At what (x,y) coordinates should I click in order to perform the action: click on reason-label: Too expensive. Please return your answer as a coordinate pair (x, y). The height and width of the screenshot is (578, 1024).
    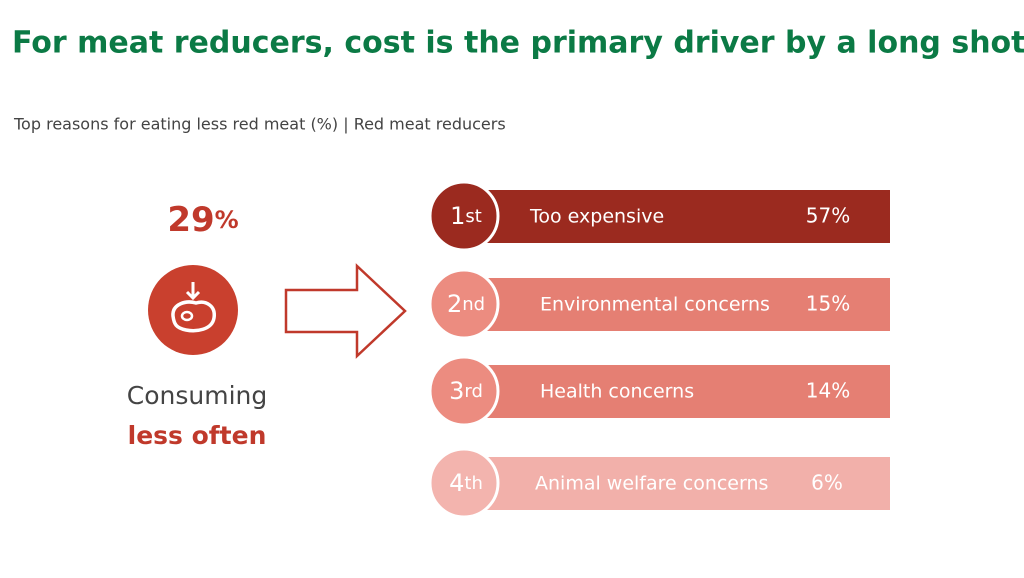
    Looking at the image, I should click on (596, 217).